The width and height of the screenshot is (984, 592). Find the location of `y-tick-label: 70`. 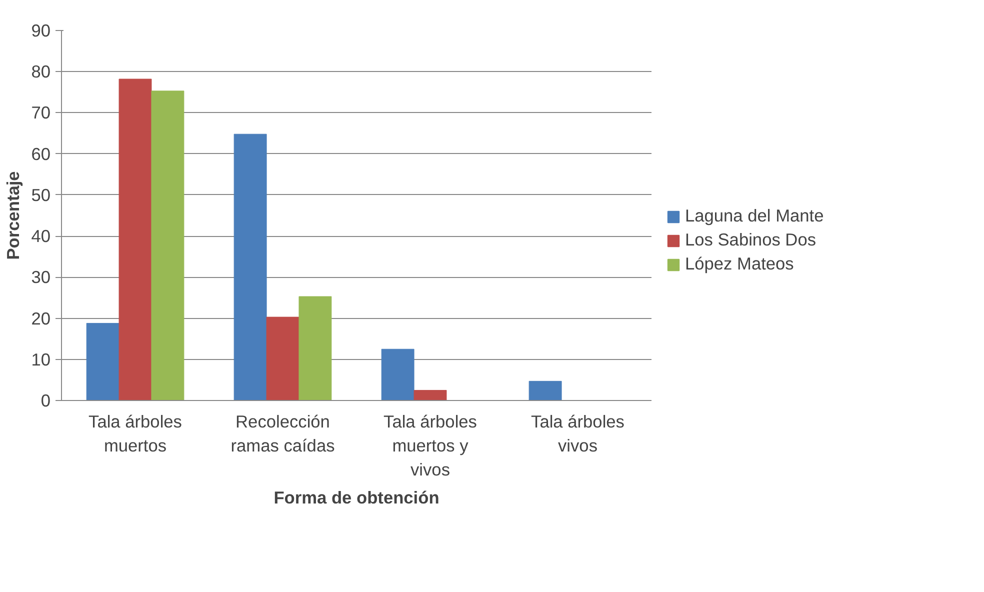

y-tick-label: 70 is located at coordinates (41, 112).